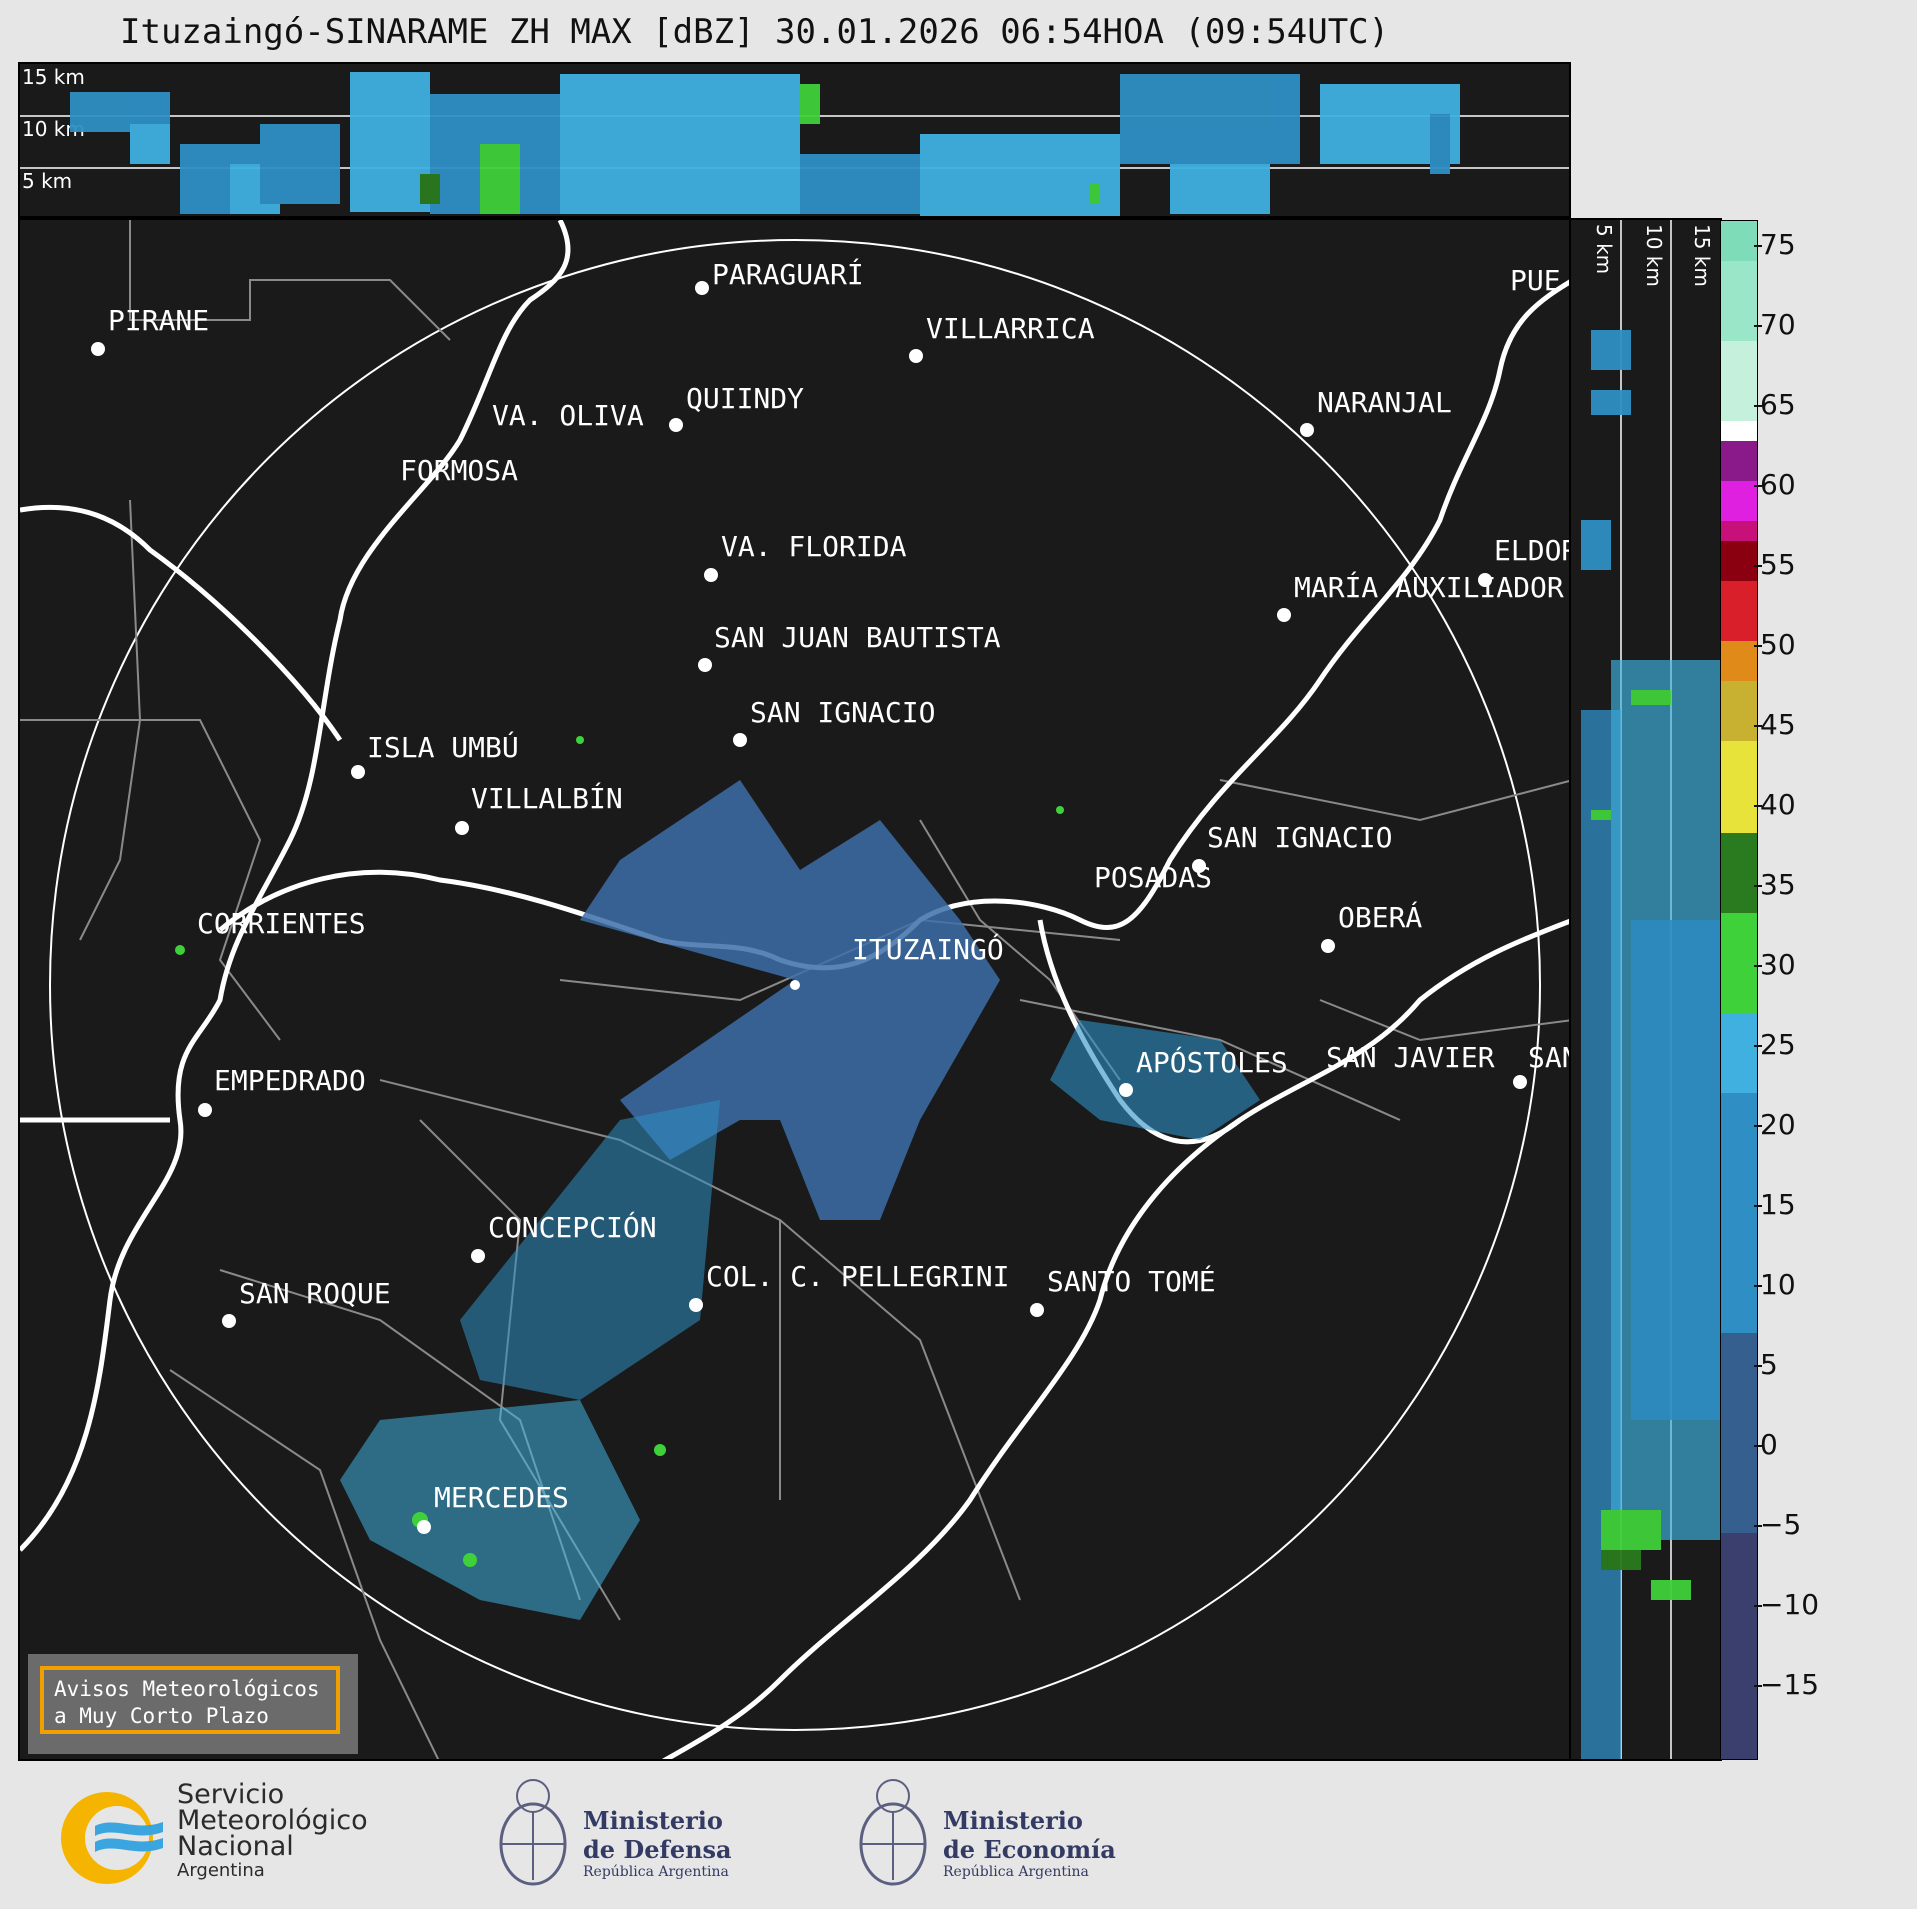 This screenshot has height=1909, width=1917. Describe the element at coordinates (1131, 1281) in the screenshot. I see `city-santo-tome: SANTO TOMÉ` at that location.